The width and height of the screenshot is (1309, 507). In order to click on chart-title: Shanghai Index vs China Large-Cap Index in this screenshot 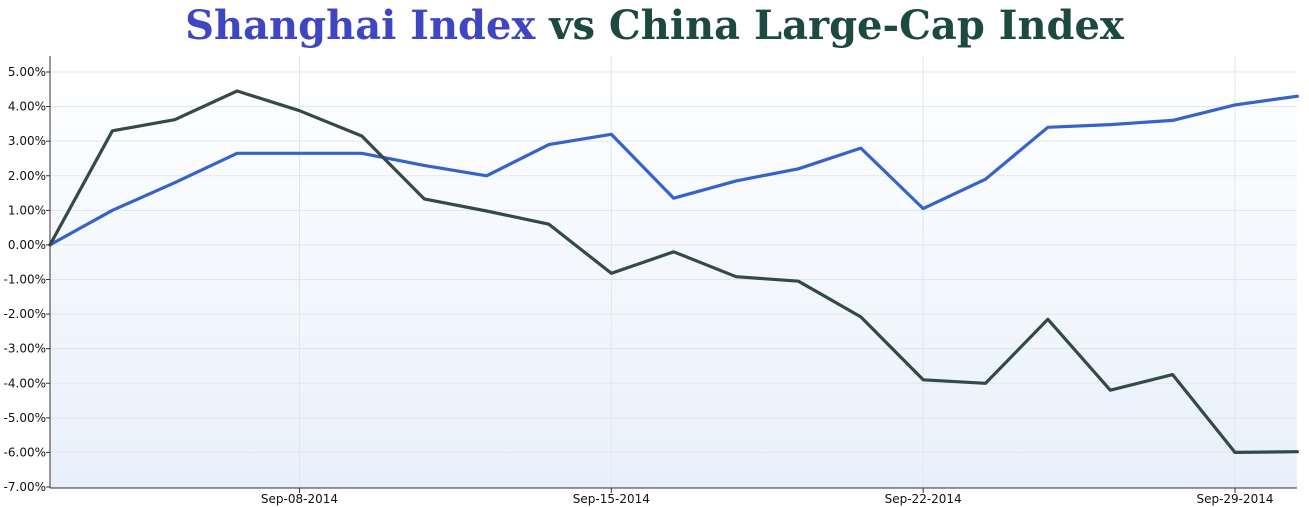, I will do `click(654, 28)`.